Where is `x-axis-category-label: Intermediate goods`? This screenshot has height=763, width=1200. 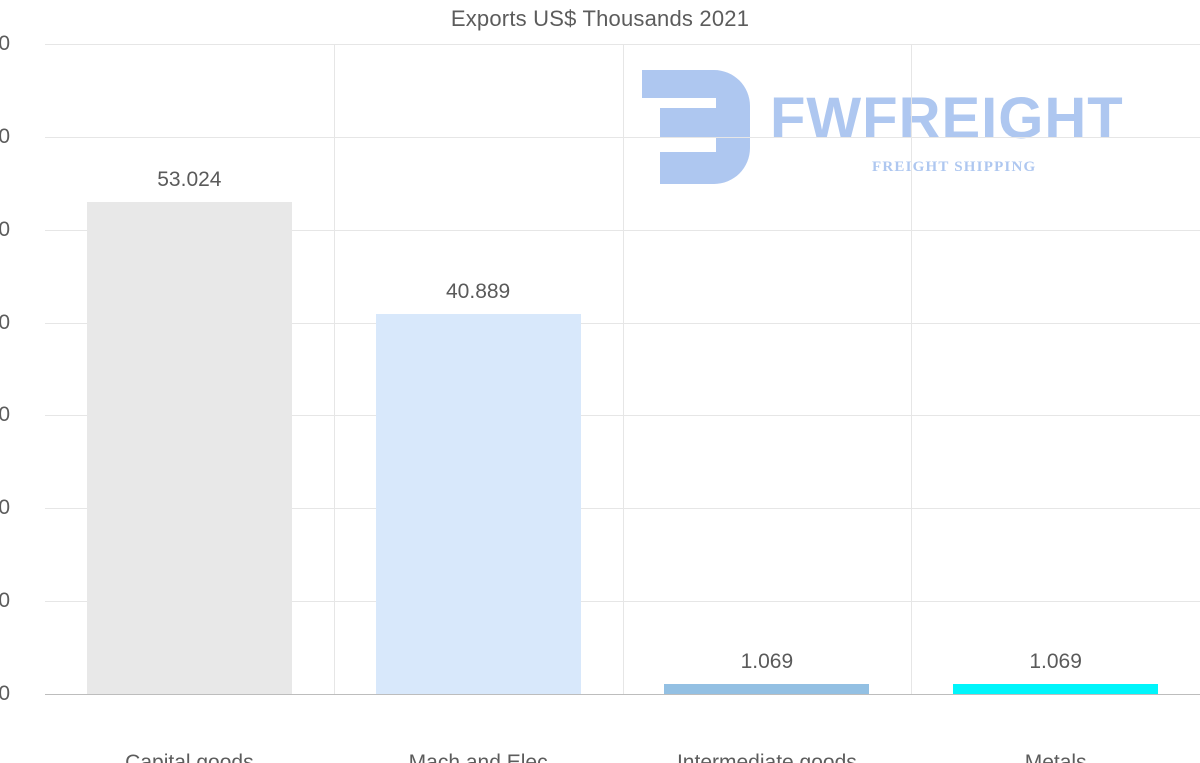
x-axis-category-label: Intermediate goods is located at coordinates (766, 757).